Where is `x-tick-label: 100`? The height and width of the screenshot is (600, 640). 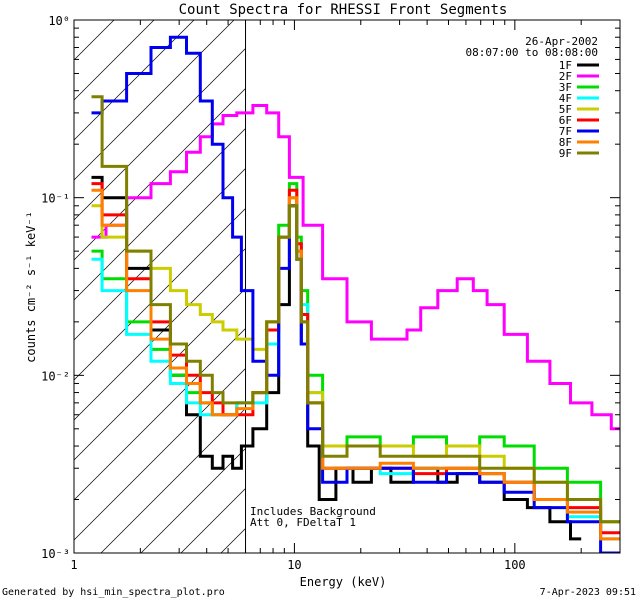
x-tick-label: 100 is located at coordinates (515, 565).